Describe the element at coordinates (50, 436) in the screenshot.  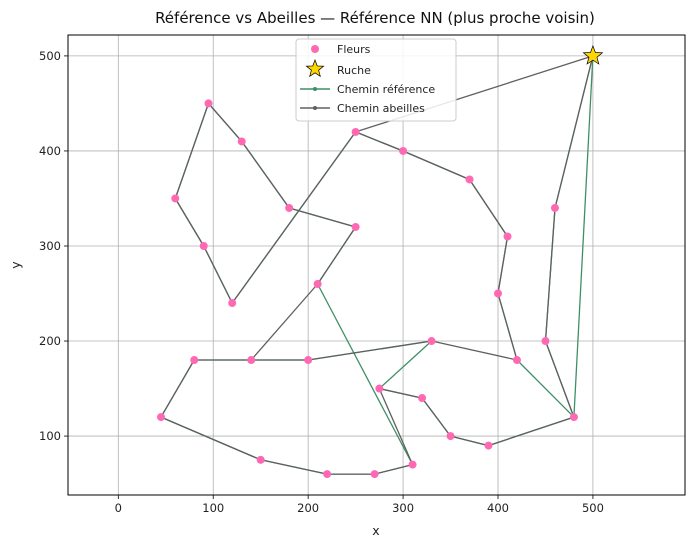
I see `y-tick-label: 100` at that location.